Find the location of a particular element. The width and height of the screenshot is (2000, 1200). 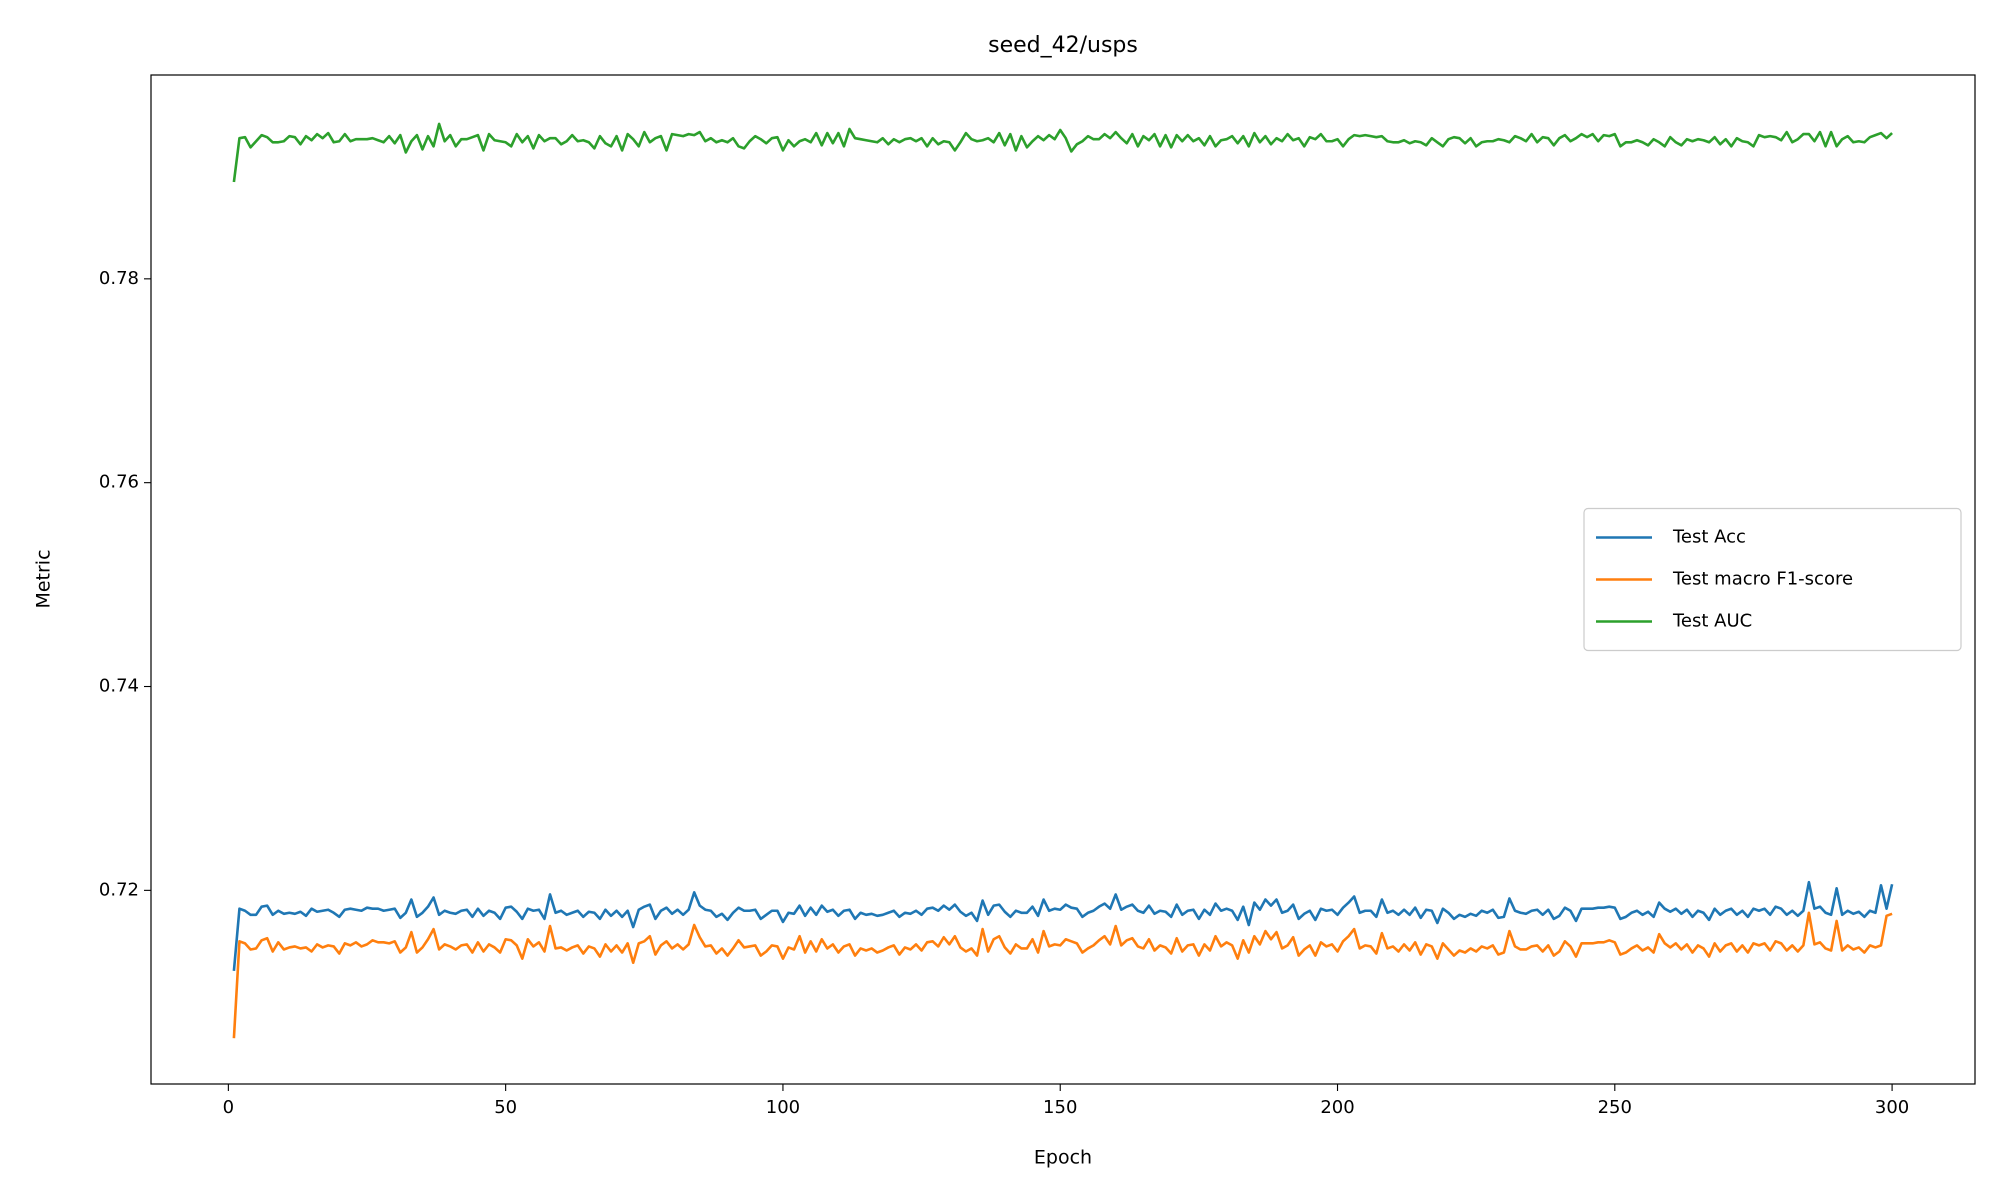

y-tick-label: 0.76 is located at coordinates (119, 482).